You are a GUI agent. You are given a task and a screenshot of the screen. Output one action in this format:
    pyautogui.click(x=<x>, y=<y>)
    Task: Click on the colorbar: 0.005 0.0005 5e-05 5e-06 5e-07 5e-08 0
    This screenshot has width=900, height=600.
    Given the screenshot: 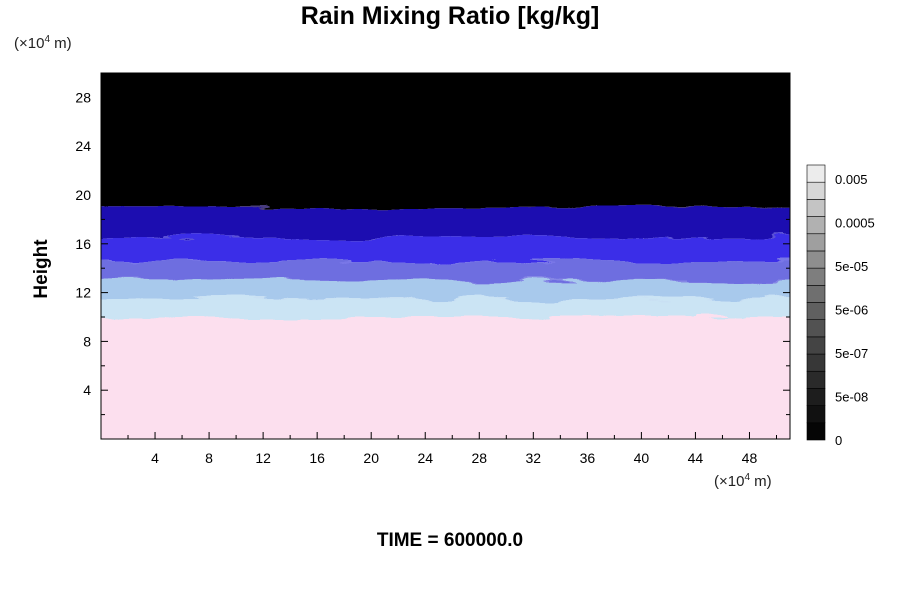 What is the action you would take?
    pyautogui.click(x=840, y=306)
    